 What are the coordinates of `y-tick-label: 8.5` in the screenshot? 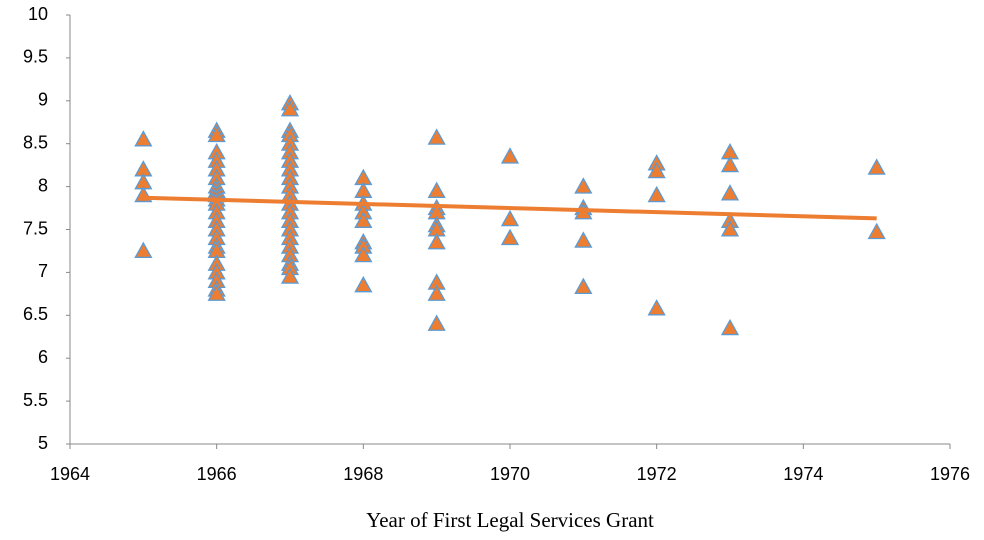 It's located at (35, 142).